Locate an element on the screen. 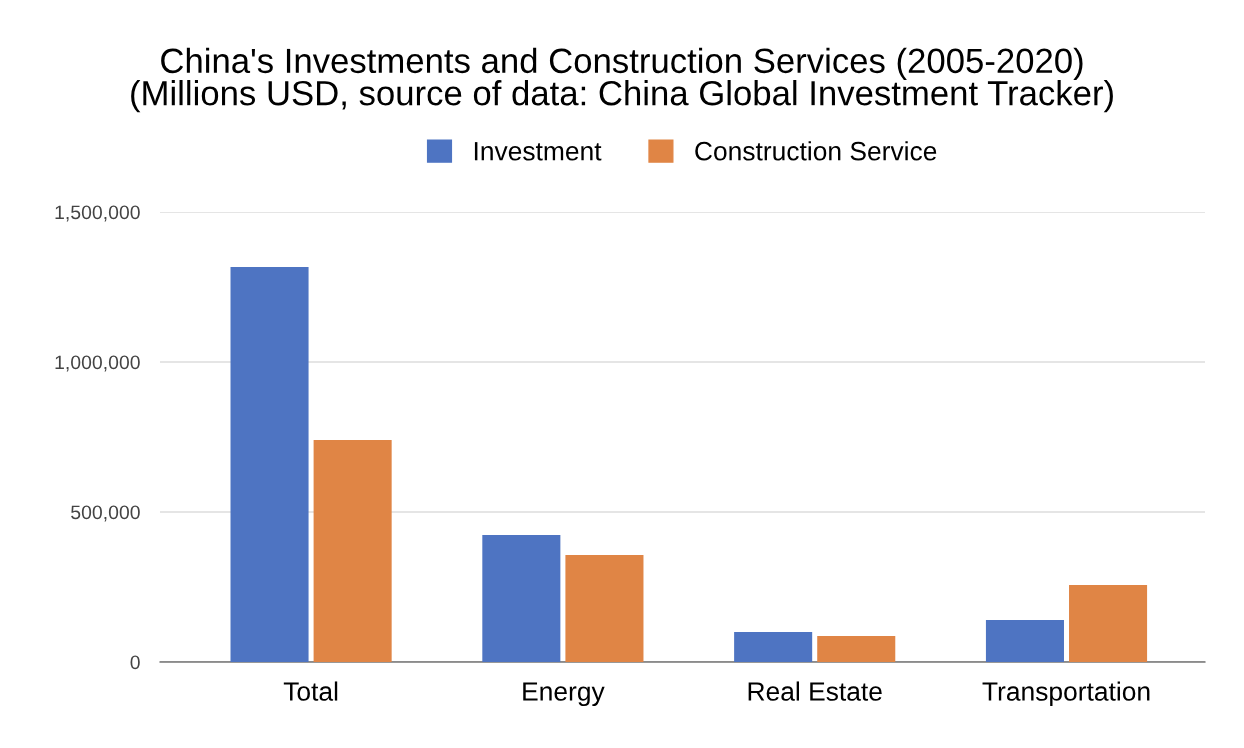 The width and height of the screenshot is (1244, 748). y-tick-label: 1,000,000 is located at coordinates (97, 363).